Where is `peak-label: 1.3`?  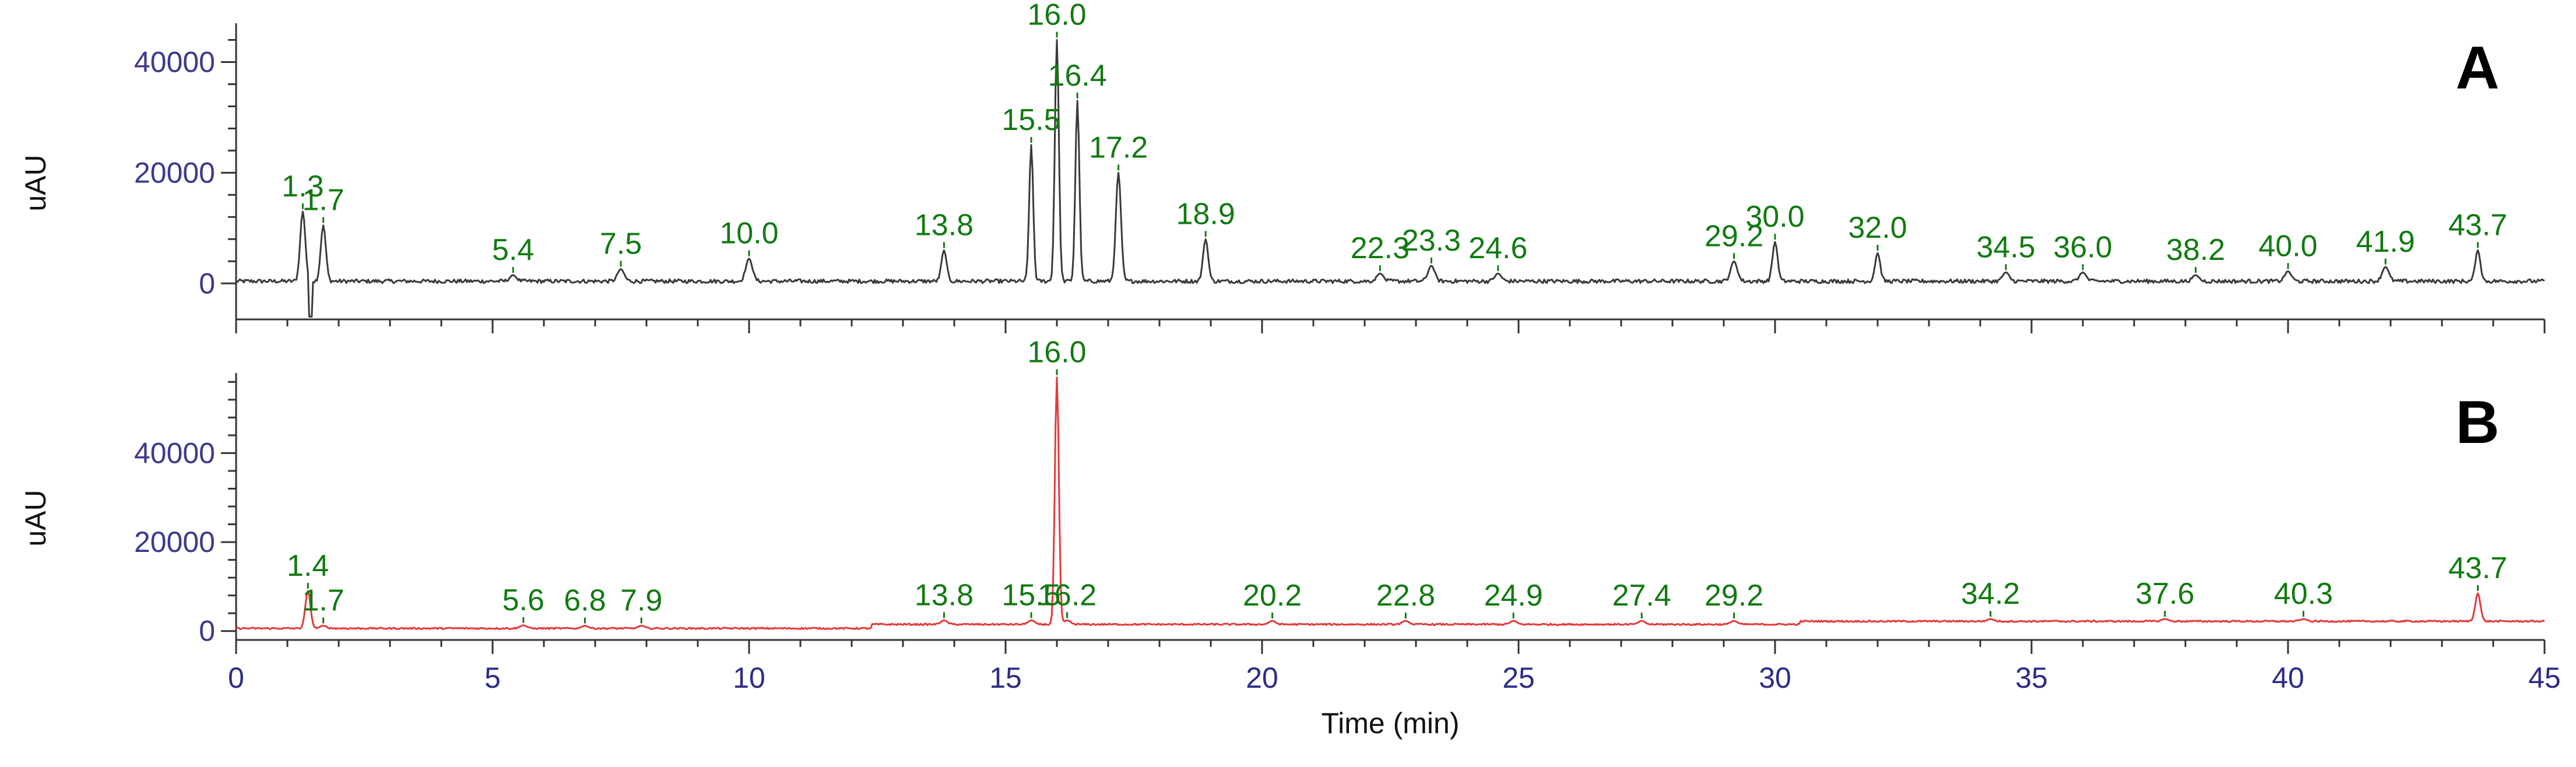
peak-label: 1.3 is located at coordinates (303, 186).